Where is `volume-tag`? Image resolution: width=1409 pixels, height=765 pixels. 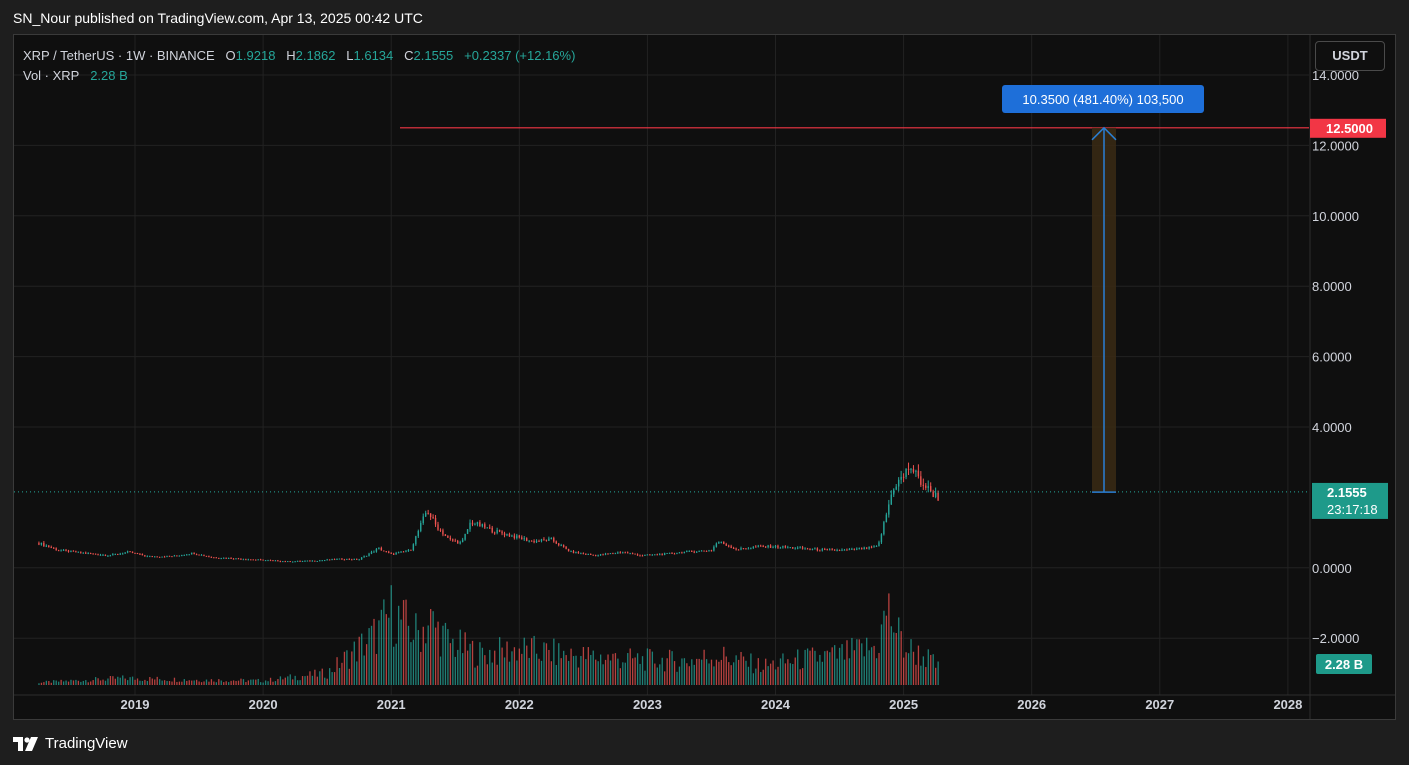
volume-tag is located at coordinates (1344, 664).